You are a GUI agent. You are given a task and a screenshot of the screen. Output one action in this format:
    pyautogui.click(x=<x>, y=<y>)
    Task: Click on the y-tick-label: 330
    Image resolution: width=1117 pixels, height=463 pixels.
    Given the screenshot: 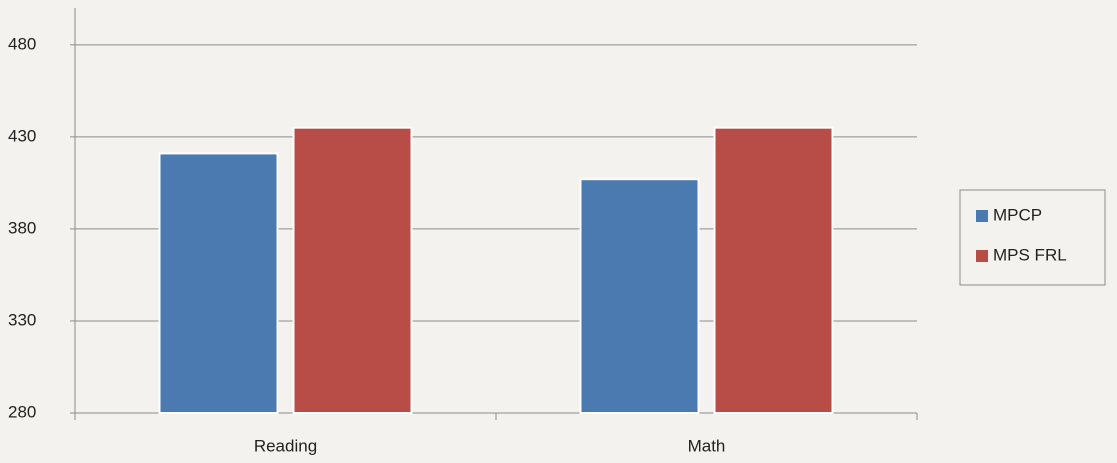 What is the action you would take?
    pyautogui.click(x=22, y=319)
    